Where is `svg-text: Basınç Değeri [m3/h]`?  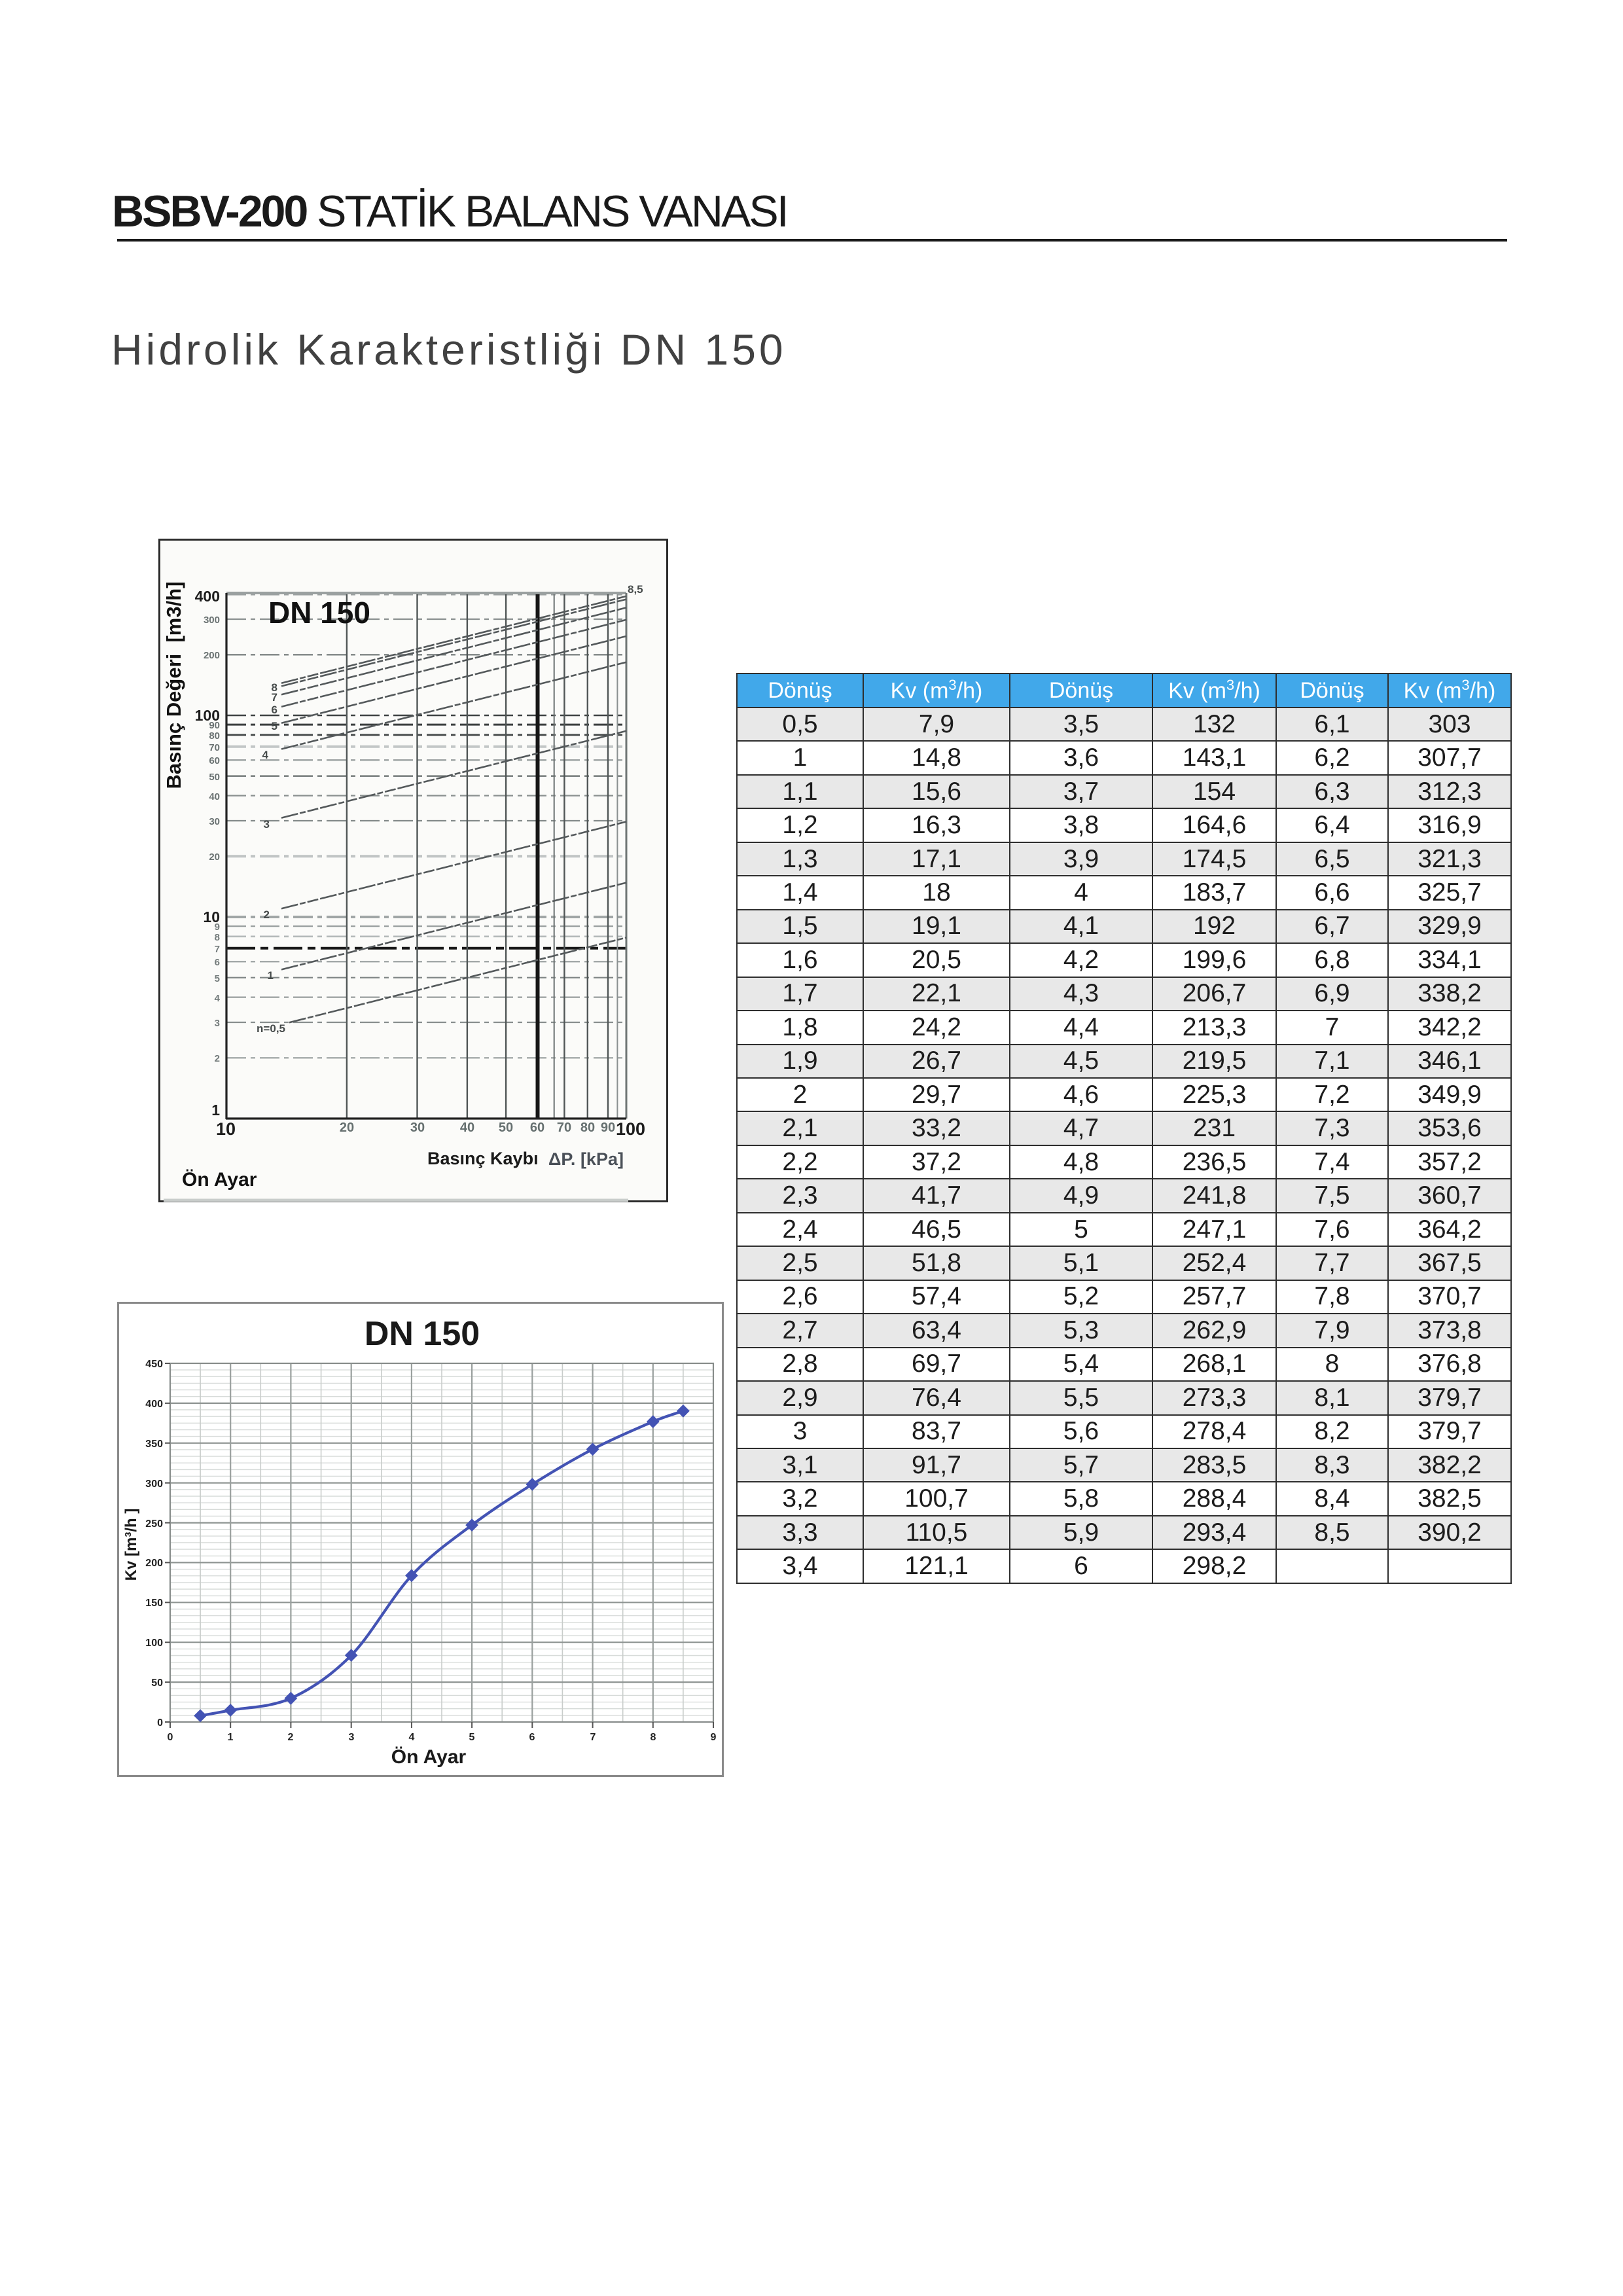 svg-text: Basınç Değeri [m3/h] is located at coordinates (174, 685).